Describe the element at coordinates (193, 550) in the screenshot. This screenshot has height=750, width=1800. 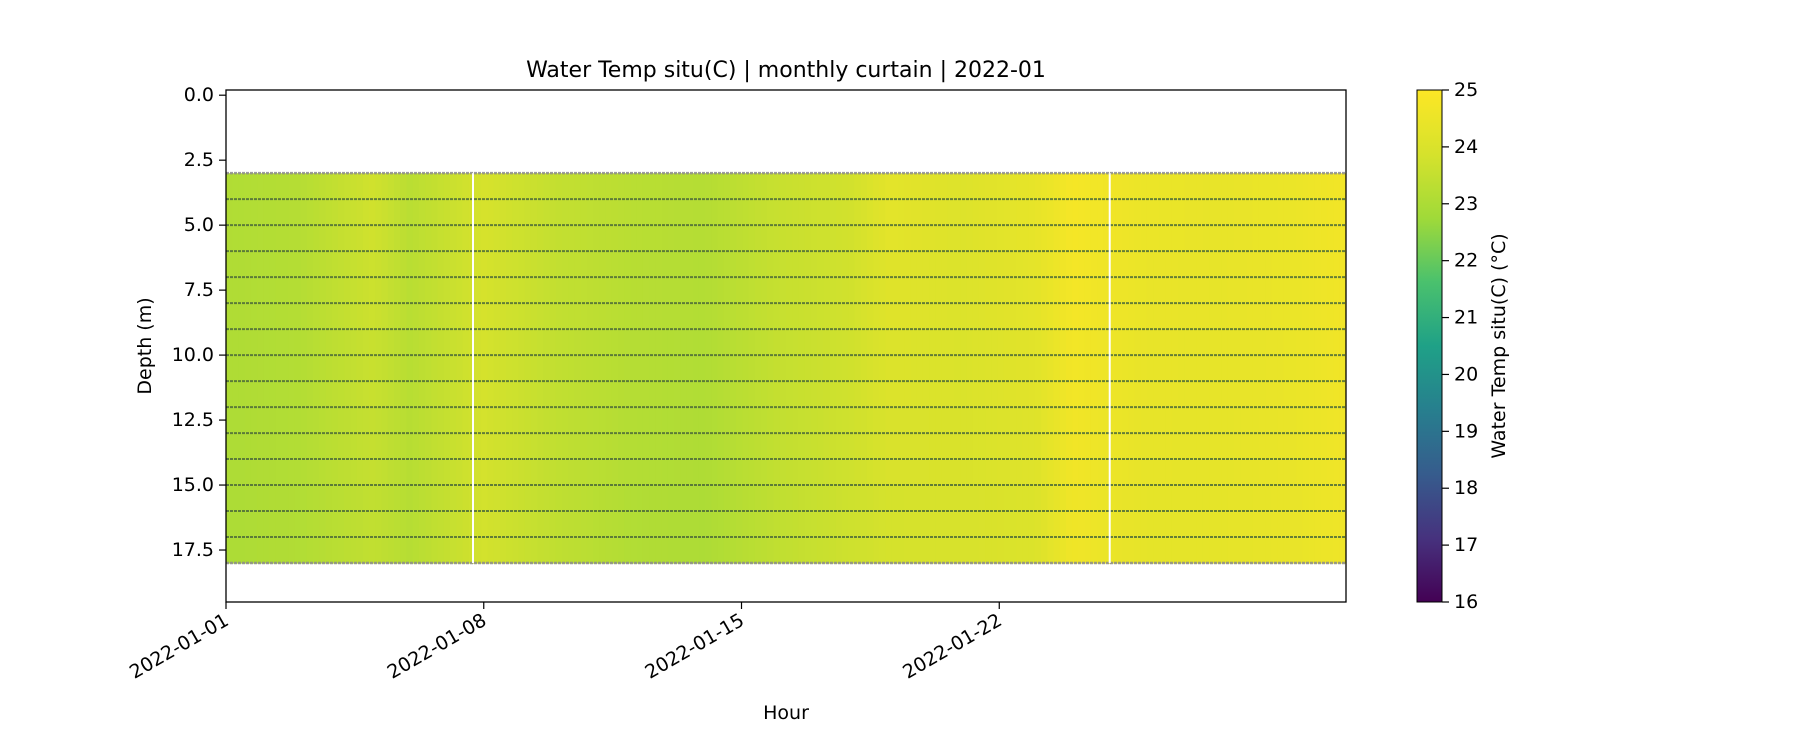
I see `y-tick-label: 17.5` at that location.